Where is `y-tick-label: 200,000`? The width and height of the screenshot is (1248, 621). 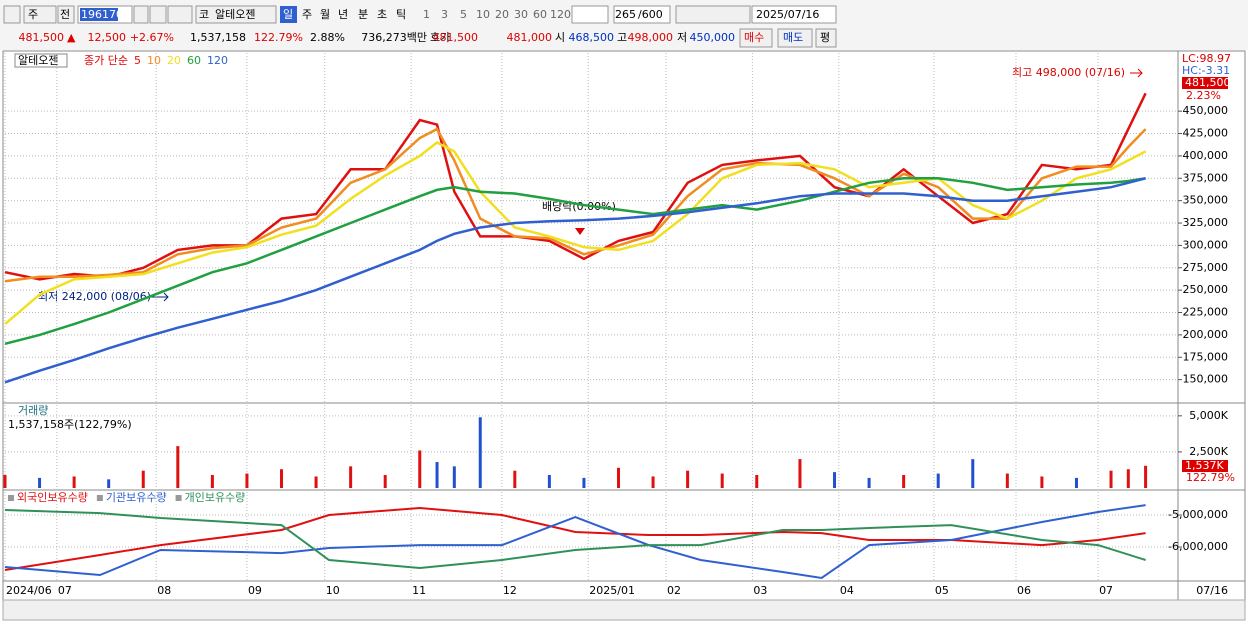
y-tick-label: 200,000 is located at coordinates (1206, 334).